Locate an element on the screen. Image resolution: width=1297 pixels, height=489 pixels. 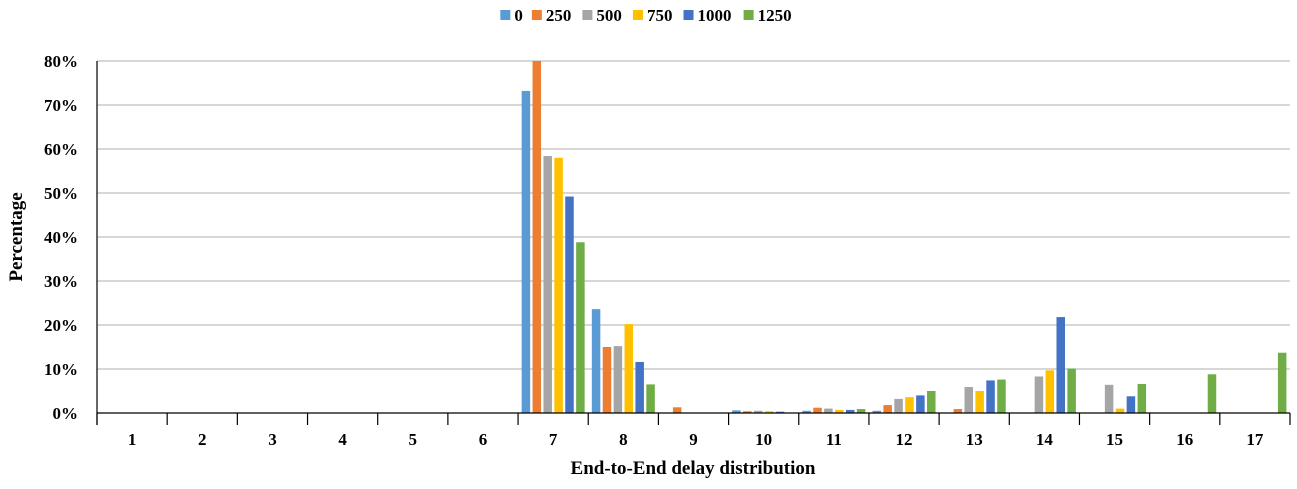
y-tick-label: 20% is located at coordinates (61, 325).